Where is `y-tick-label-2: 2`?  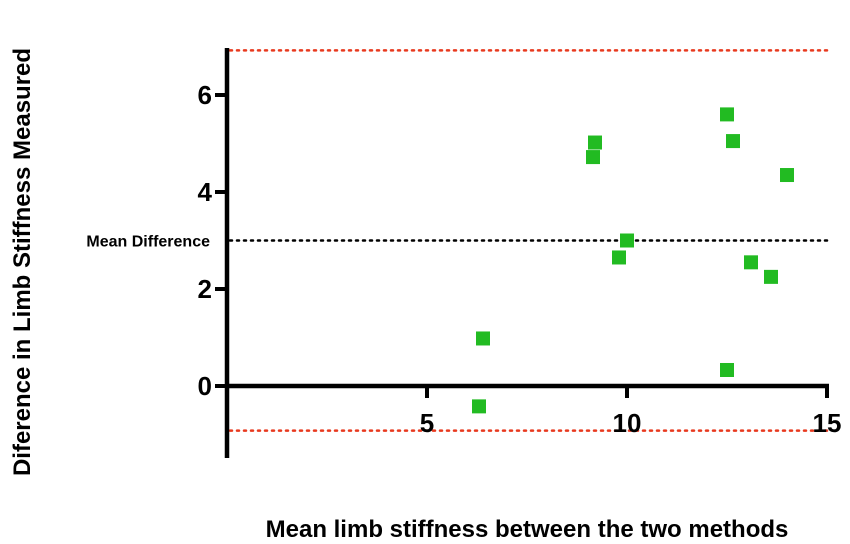 y-tick-label-2: 2 is located at coordinates (205, 289).